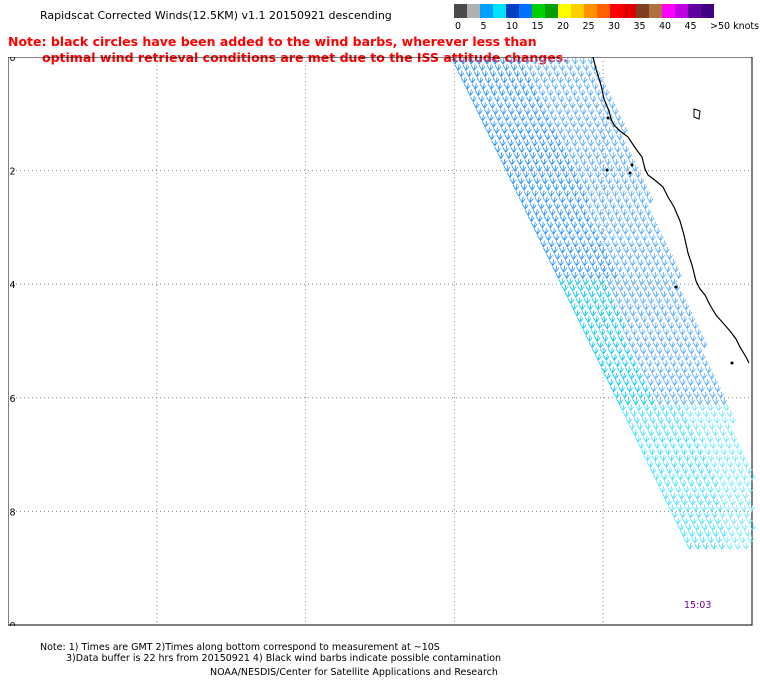  What do you see at coordinates (584, 11) in the screenshot?
I see `wind-speed-color-scale` at bounding box center [584, 11].